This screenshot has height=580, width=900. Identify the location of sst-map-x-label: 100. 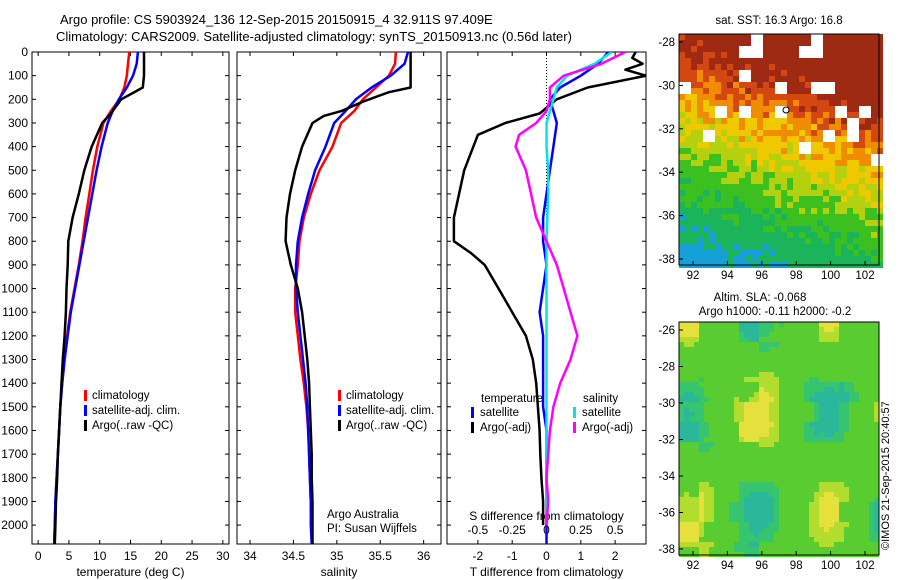
(830, 276).